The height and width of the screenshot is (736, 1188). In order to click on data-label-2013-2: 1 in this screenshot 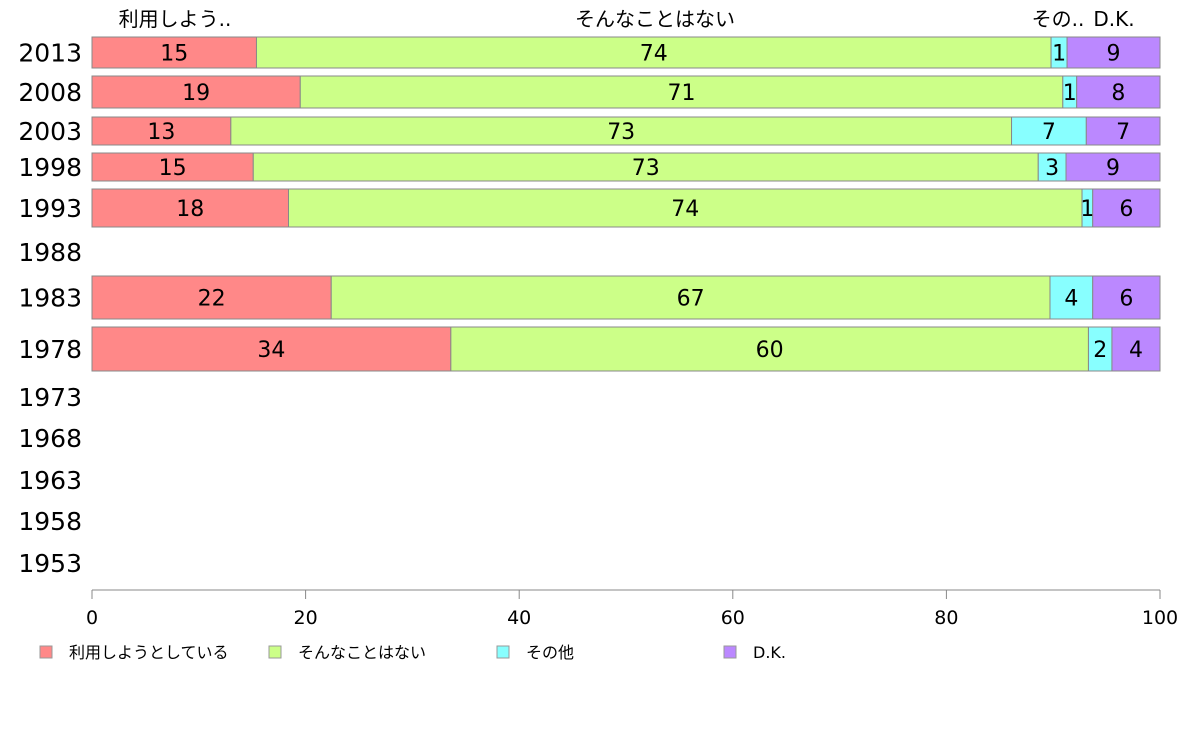, I will do `click(1059, 54)`.